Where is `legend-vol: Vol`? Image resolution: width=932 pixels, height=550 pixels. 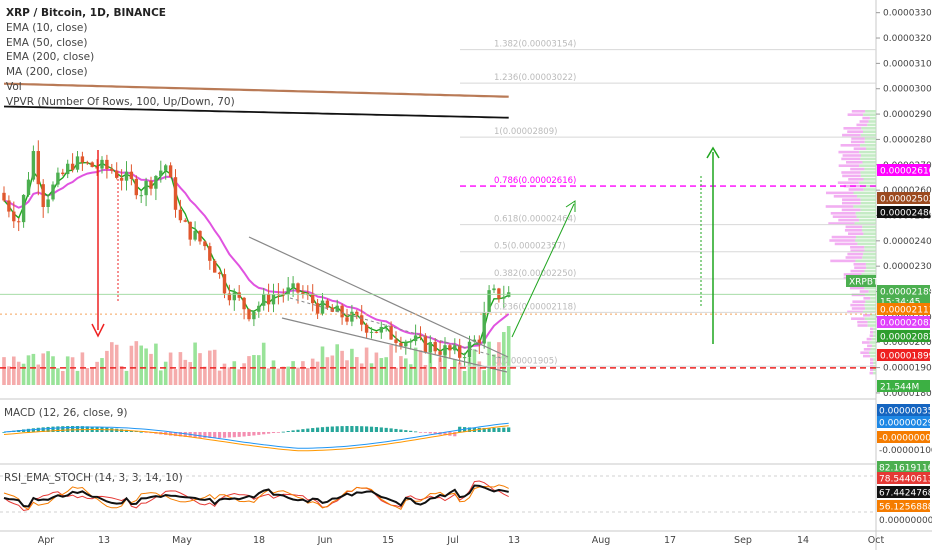 legend-vol: Vol is located at coordinates (14, 86).